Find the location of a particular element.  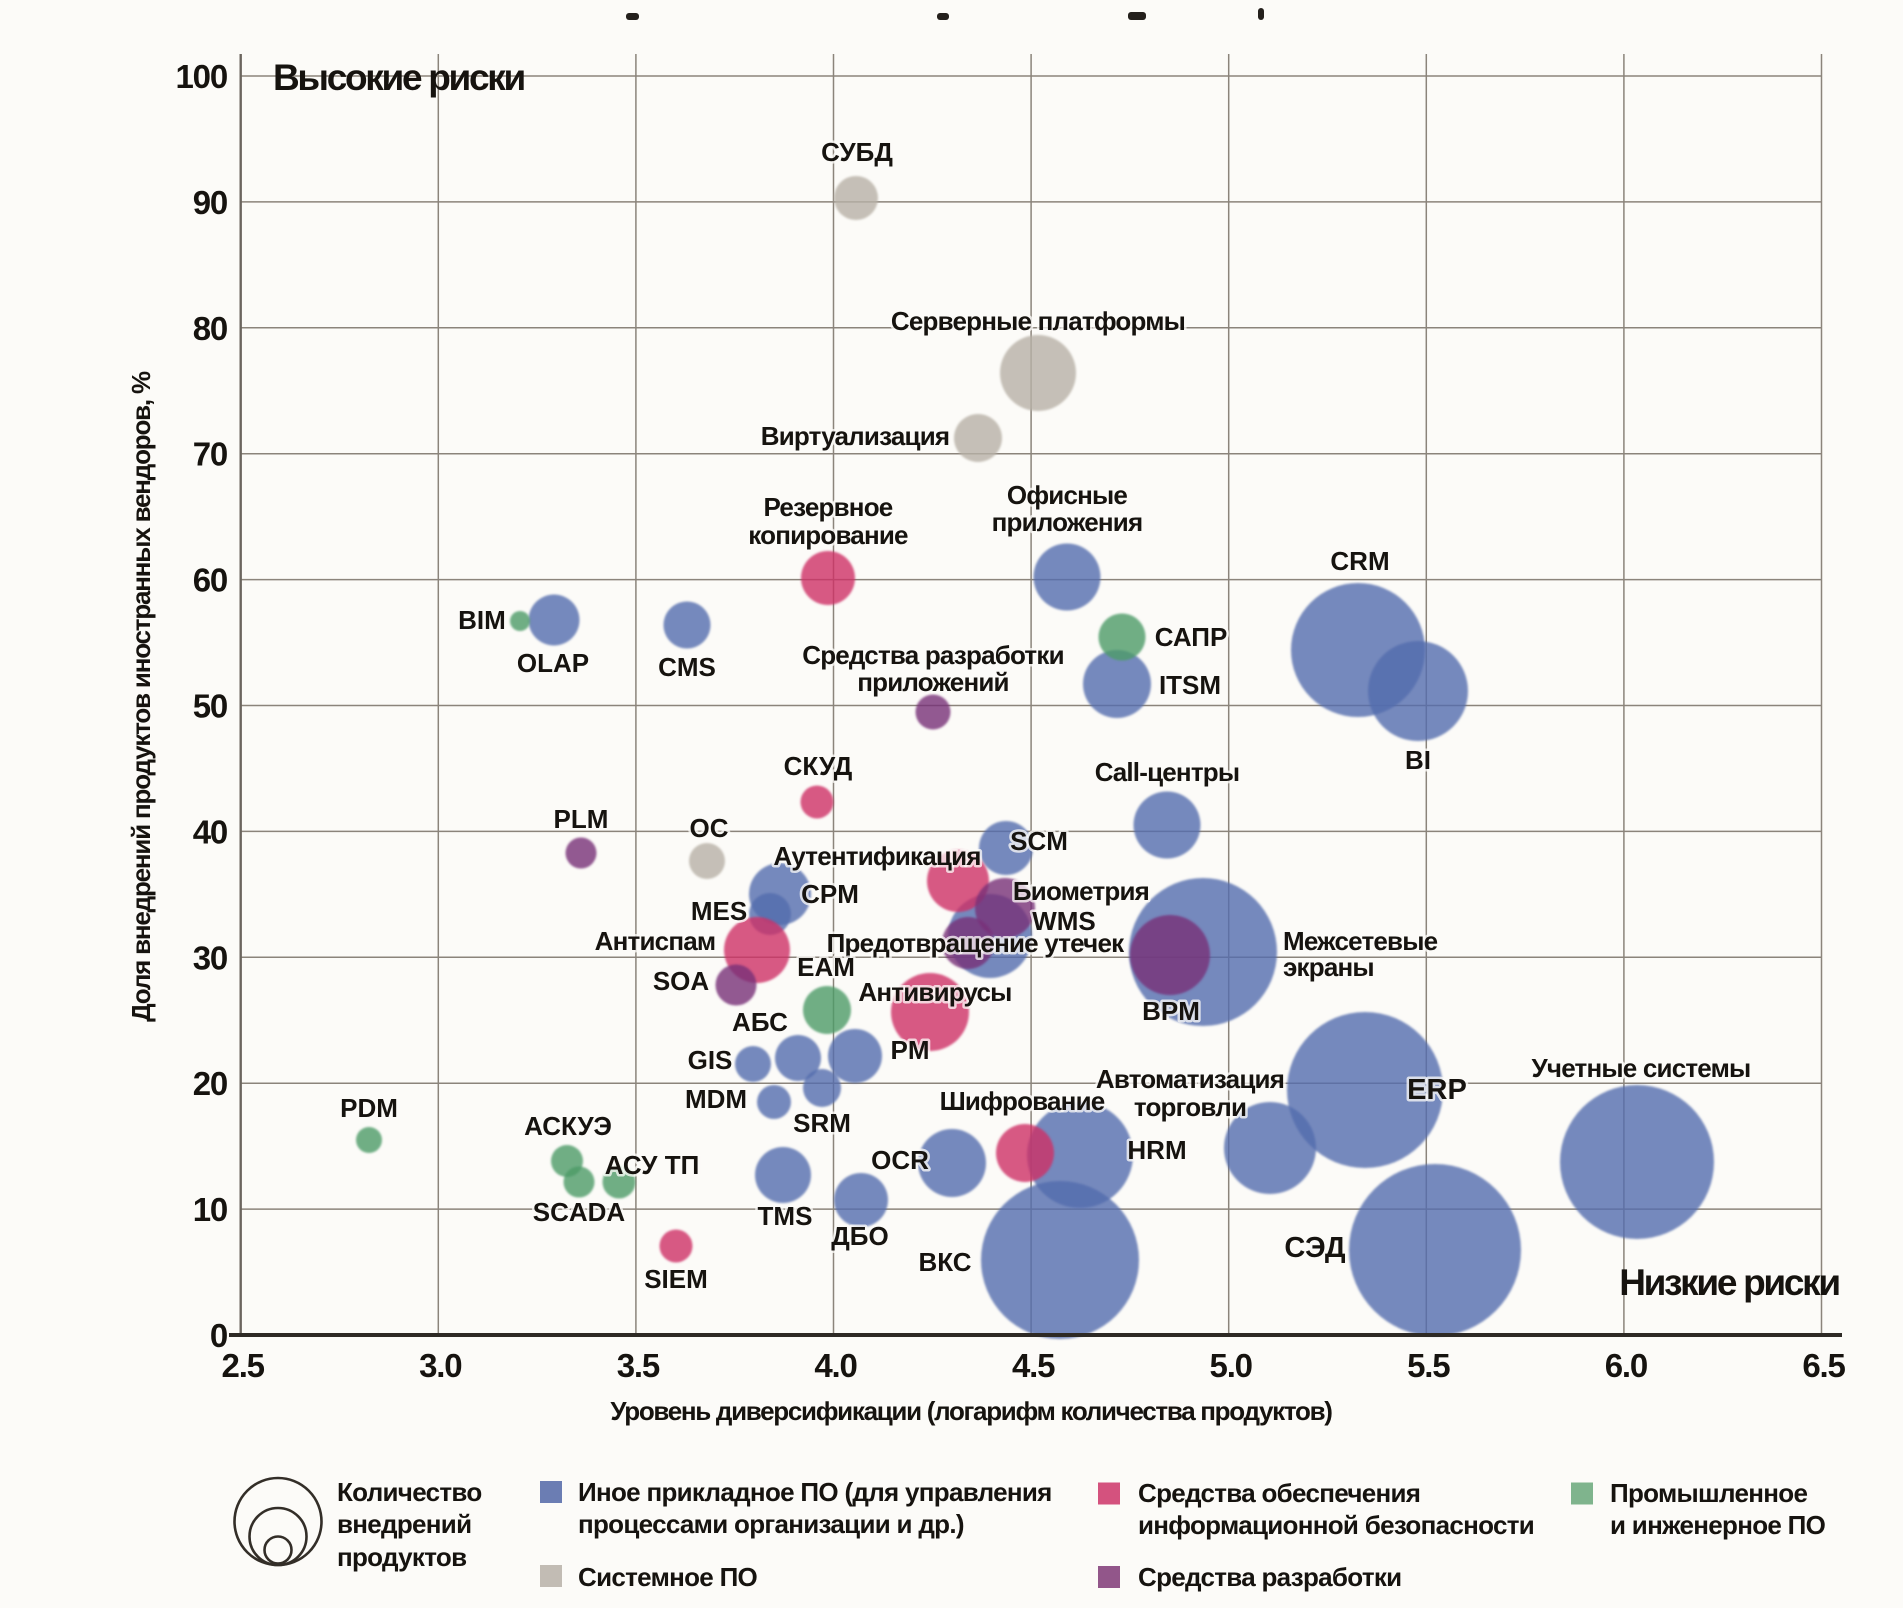

svg-text: 80 is located at coordinates (210, 328).